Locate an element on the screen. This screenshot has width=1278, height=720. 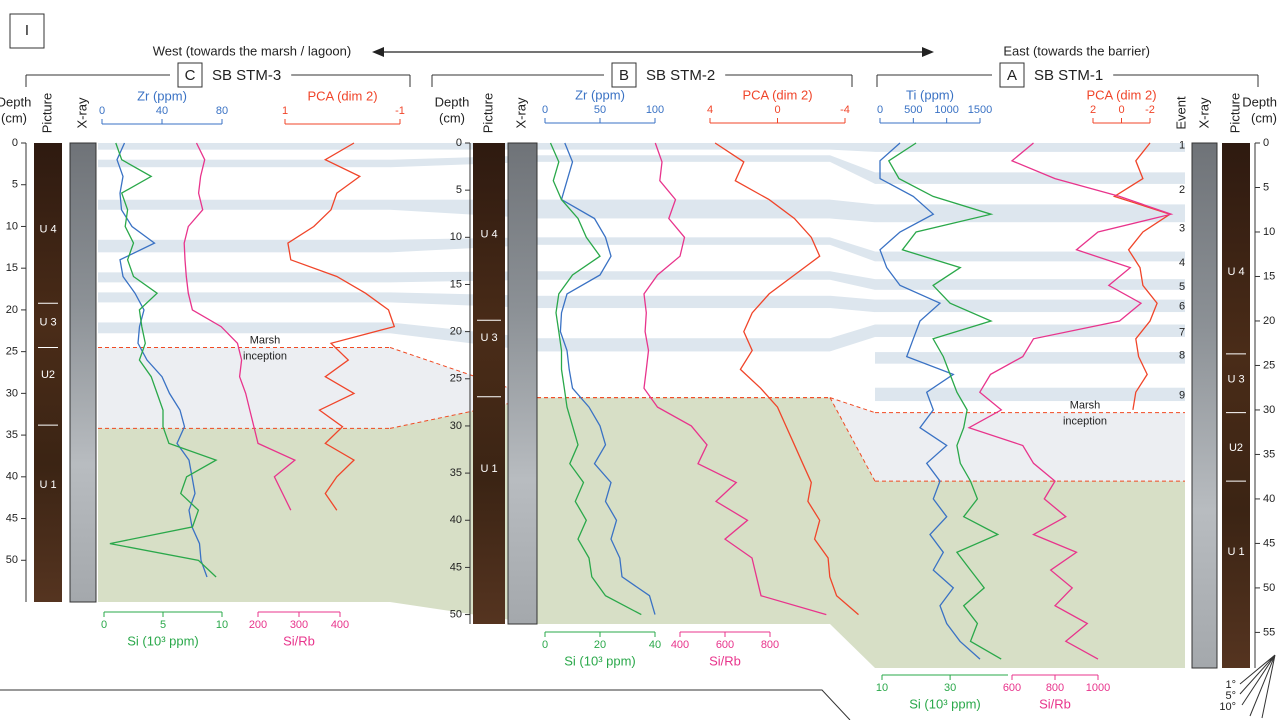
event-label: 7 is located at coordinates (1182, 332).